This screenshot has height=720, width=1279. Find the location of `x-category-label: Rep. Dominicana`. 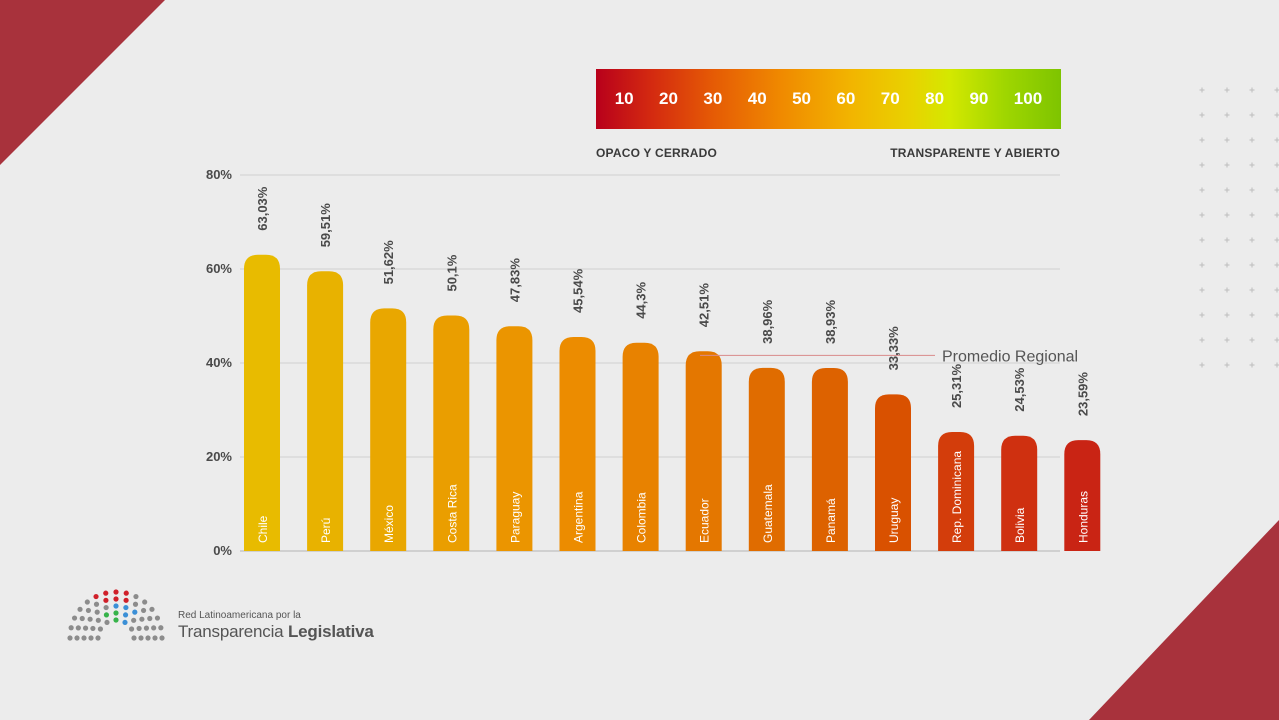

x-category-label: Rep. Dominicana is located at coordinates (957, 497).